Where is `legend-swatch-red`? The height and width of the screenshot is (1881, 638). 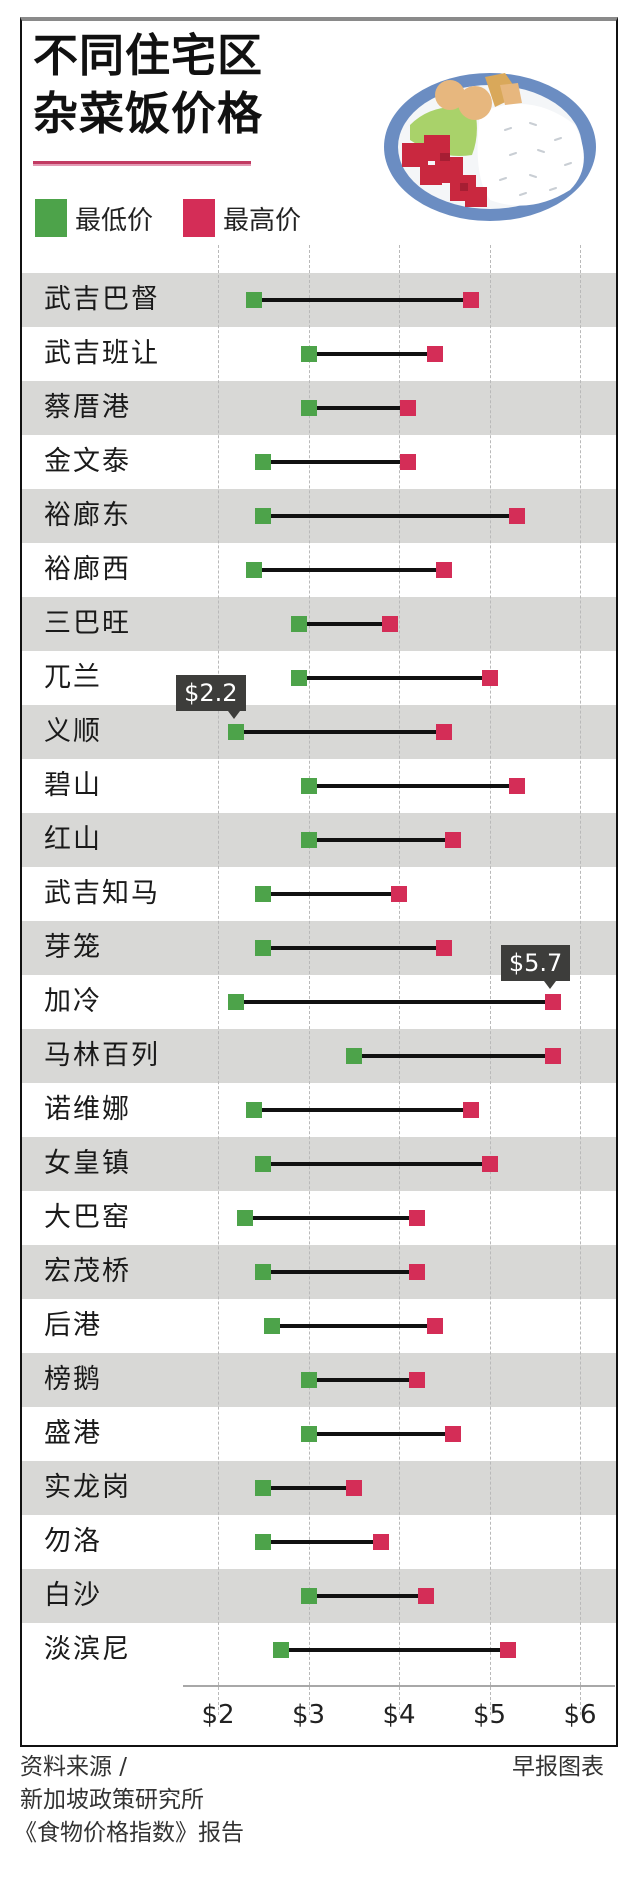 legend-swatch-red is located at coordinates (199, 218).